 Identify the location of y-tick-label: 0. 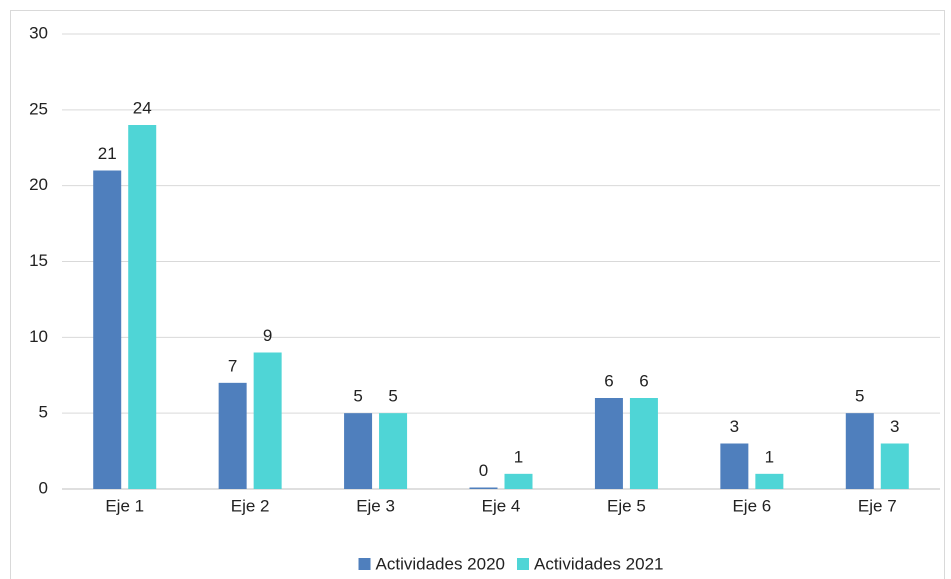
(43, 487).